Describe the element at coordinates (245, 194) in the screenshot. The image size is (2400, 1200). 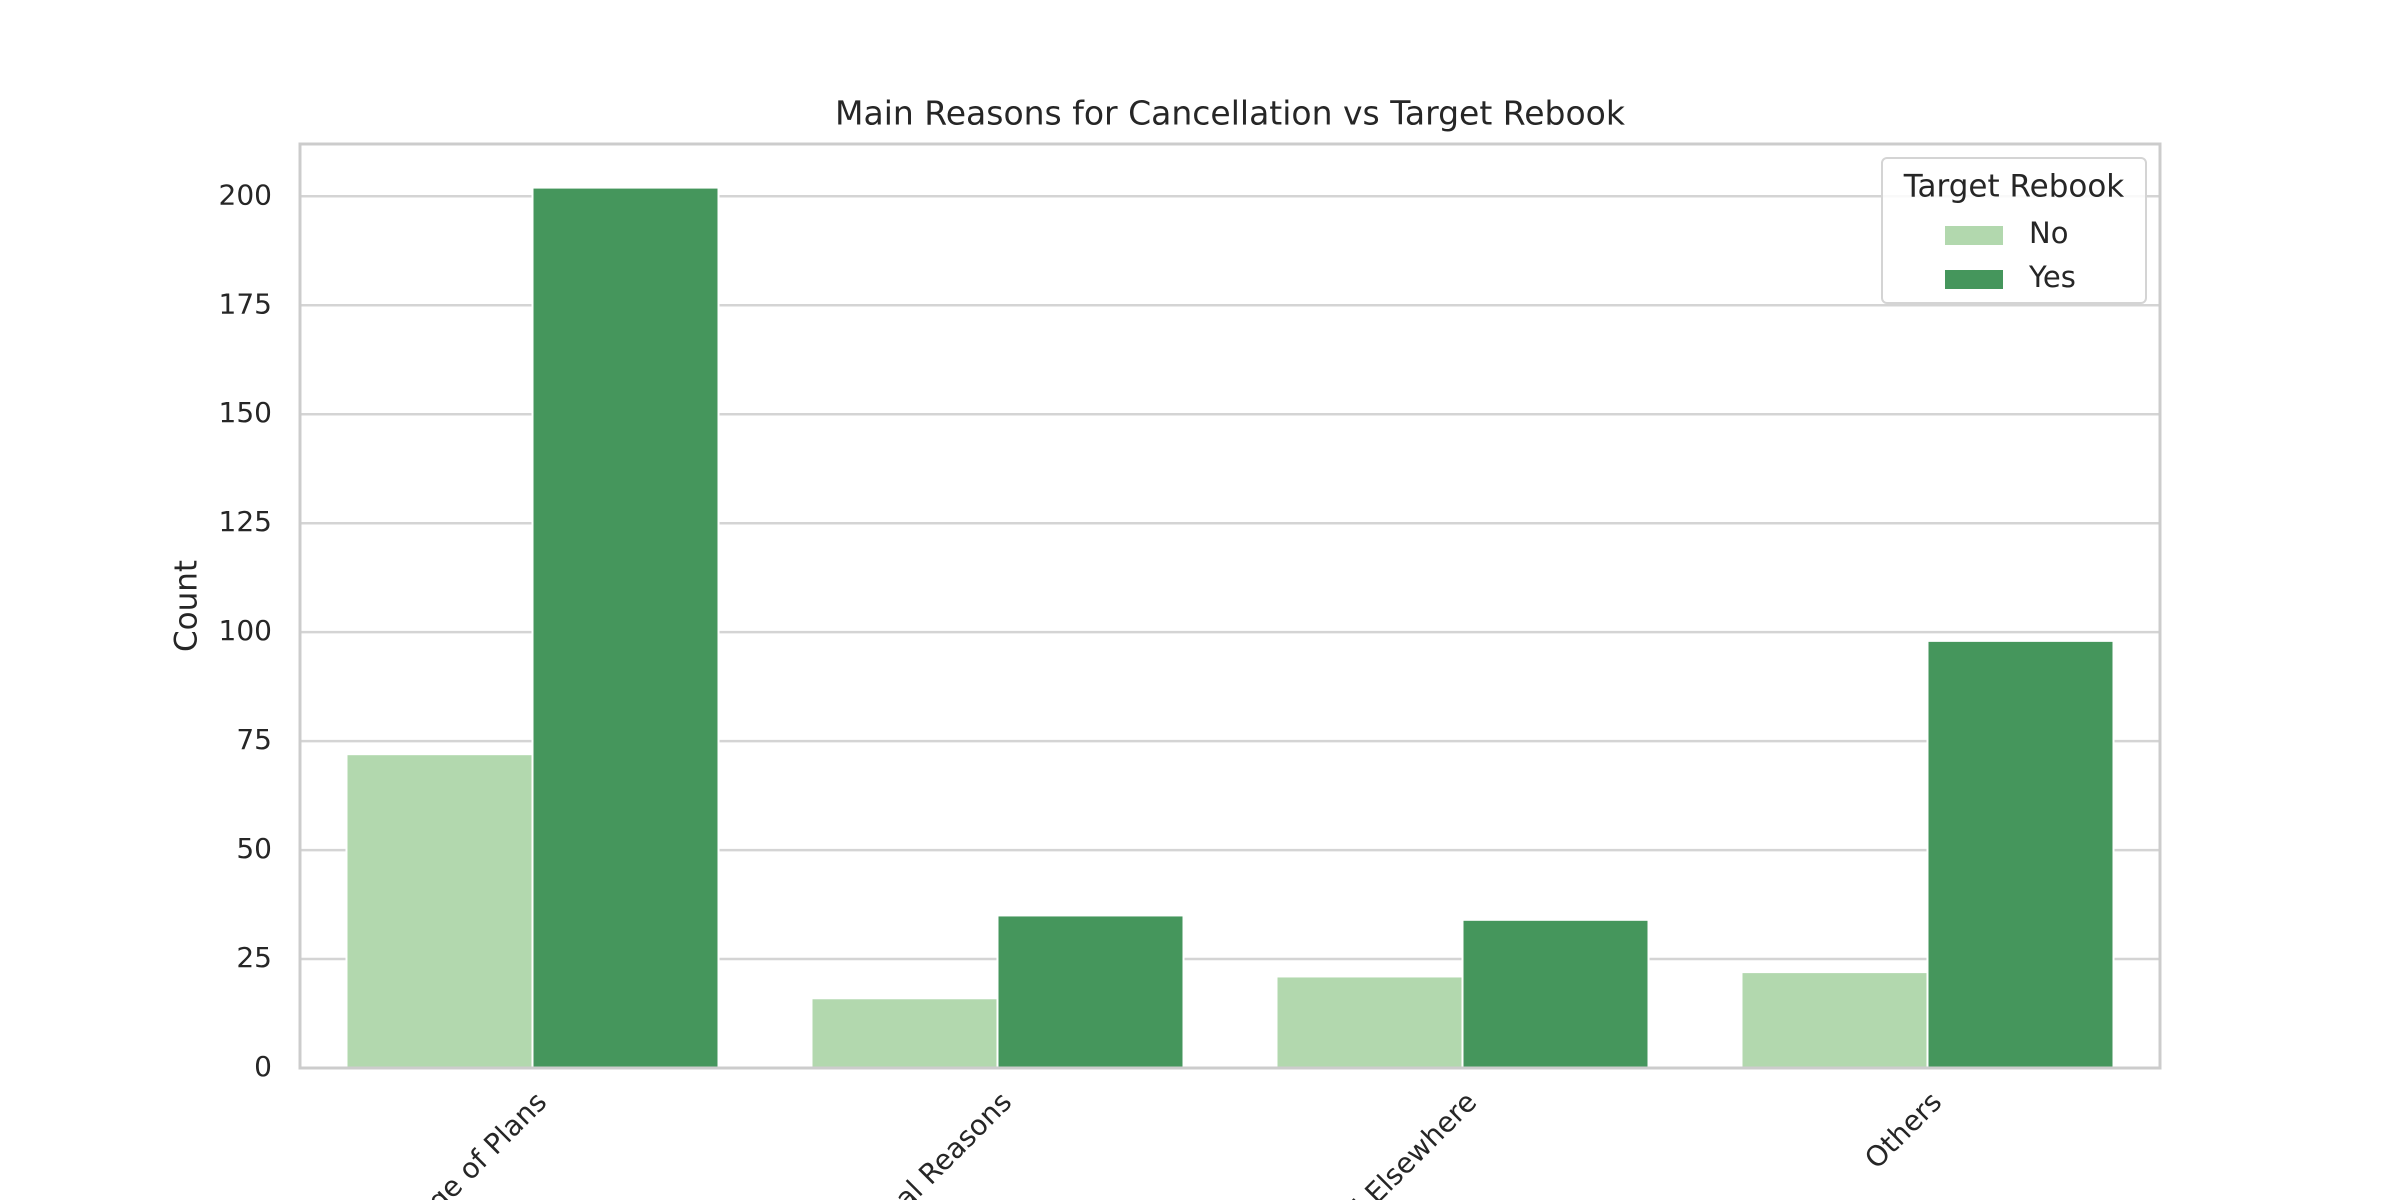
I see `y-tick-label: 200` at that location.